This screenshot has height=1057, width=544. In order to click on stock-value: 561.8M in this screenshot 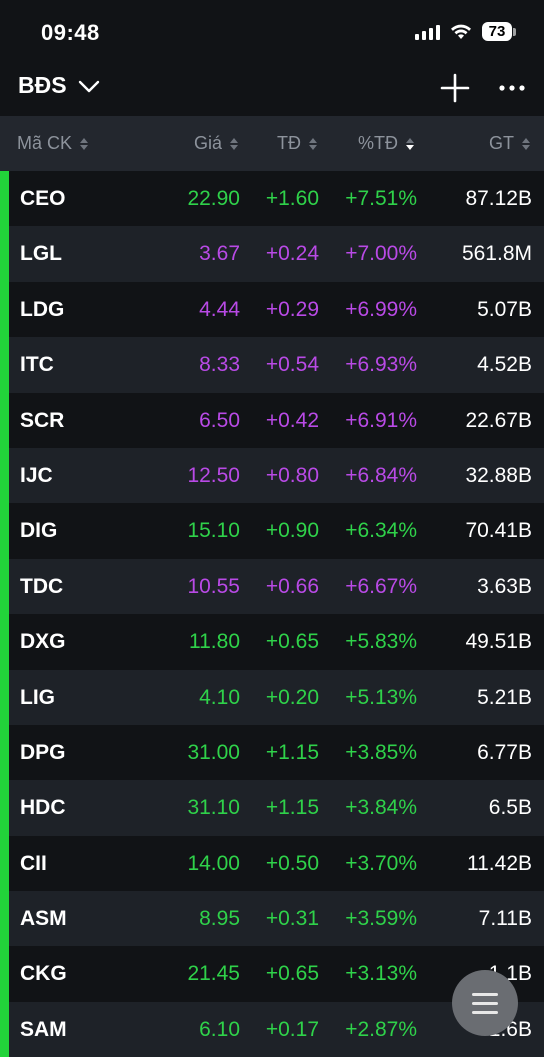, I will do `click(496, 254)`.